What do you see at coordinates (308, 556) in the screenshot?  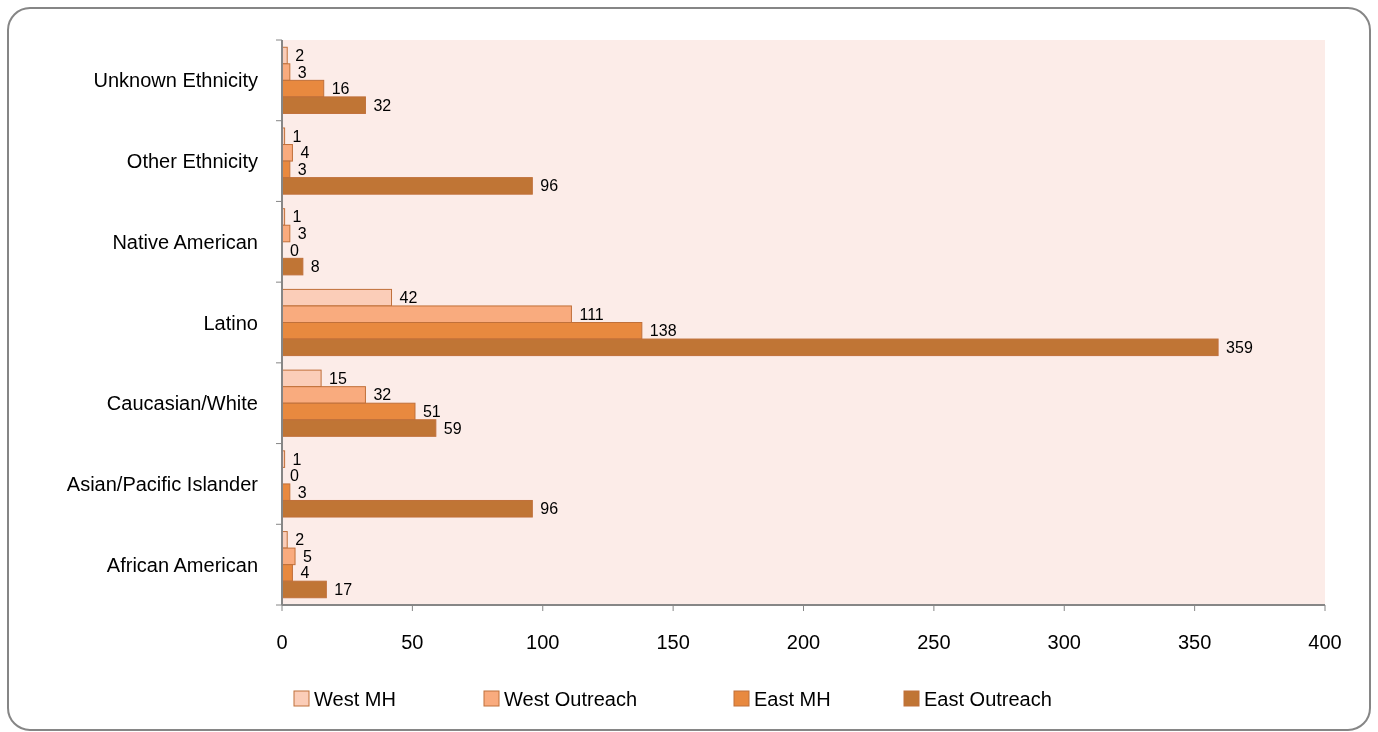 I see `data-label: 5` at bounding box center [308, 556].